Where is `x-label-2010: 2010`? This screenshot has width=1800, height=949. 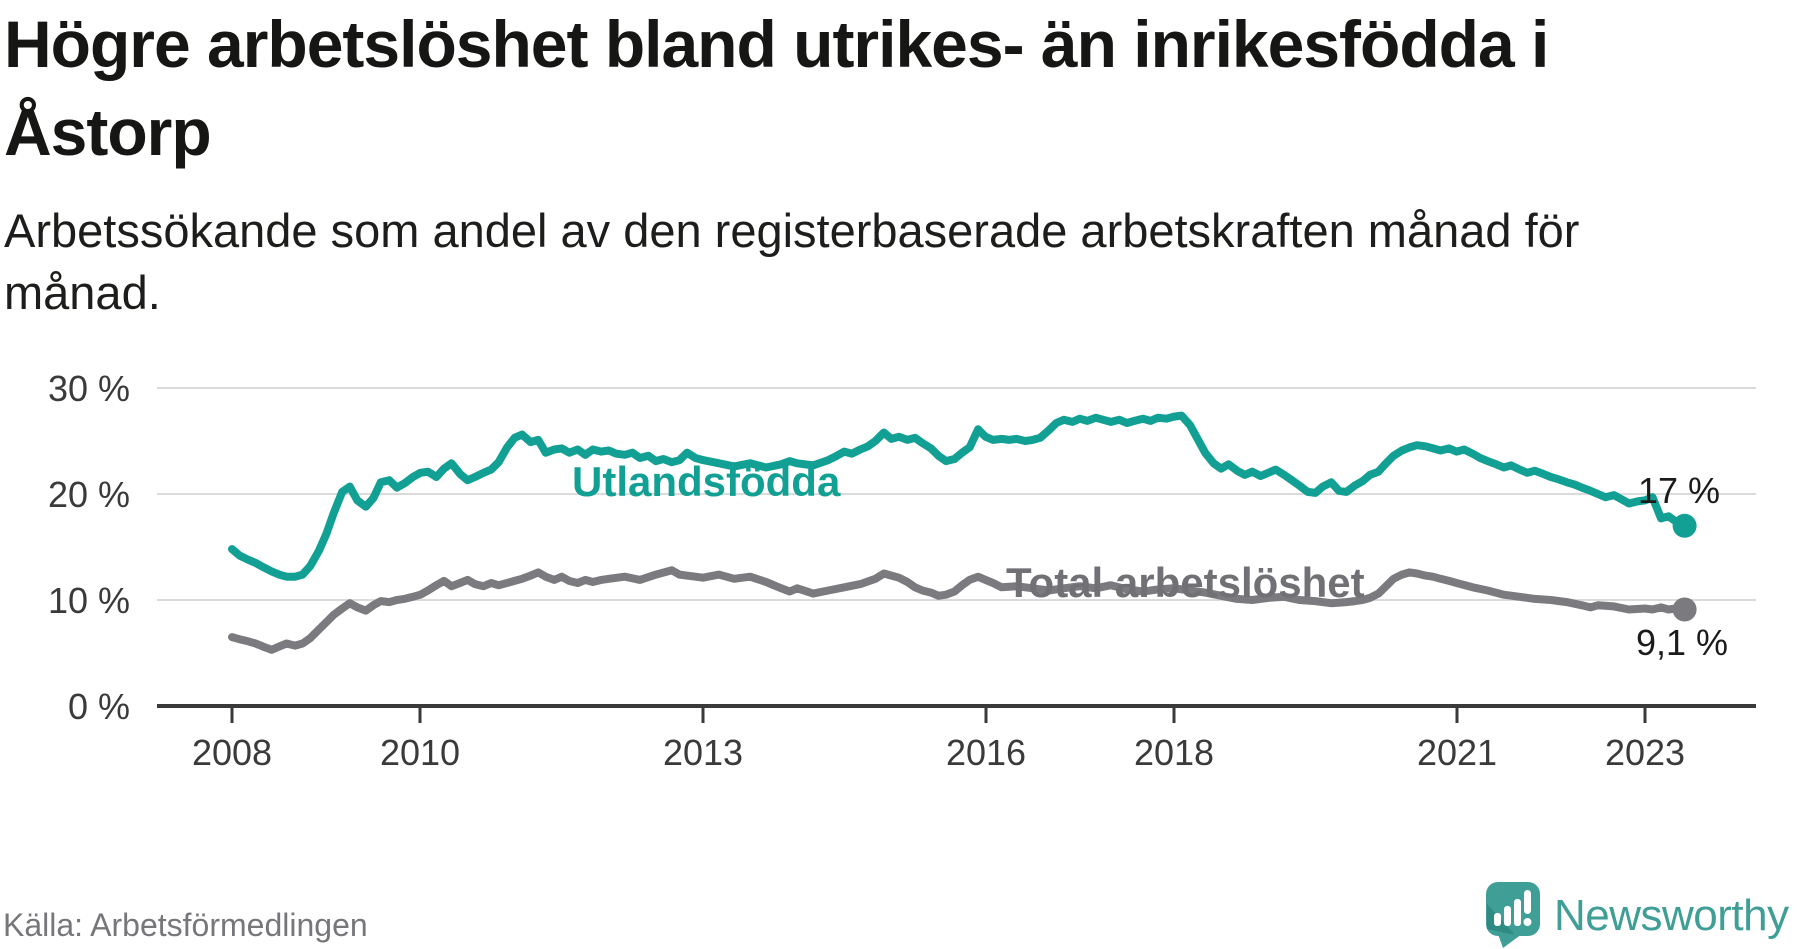
x-label-2010: 2010 is located at coordinates (420, 752).